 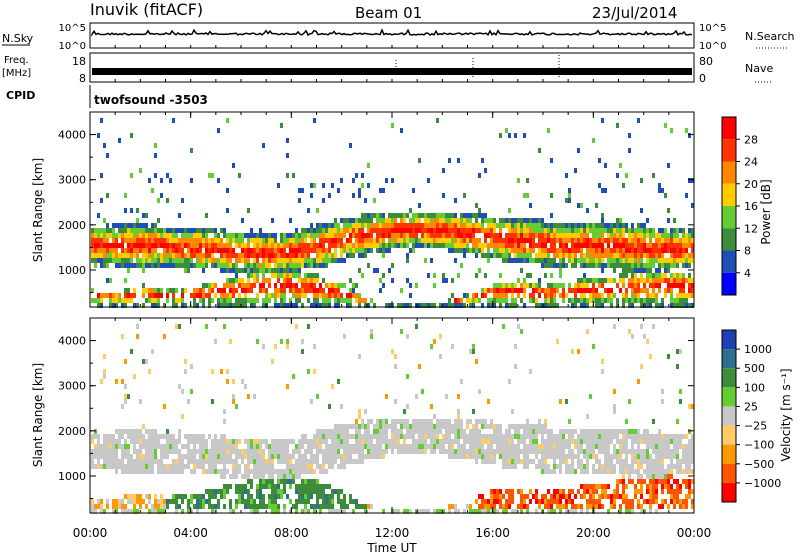 I want to click on power-colorbar-swatch, so click(x=729, y=239).